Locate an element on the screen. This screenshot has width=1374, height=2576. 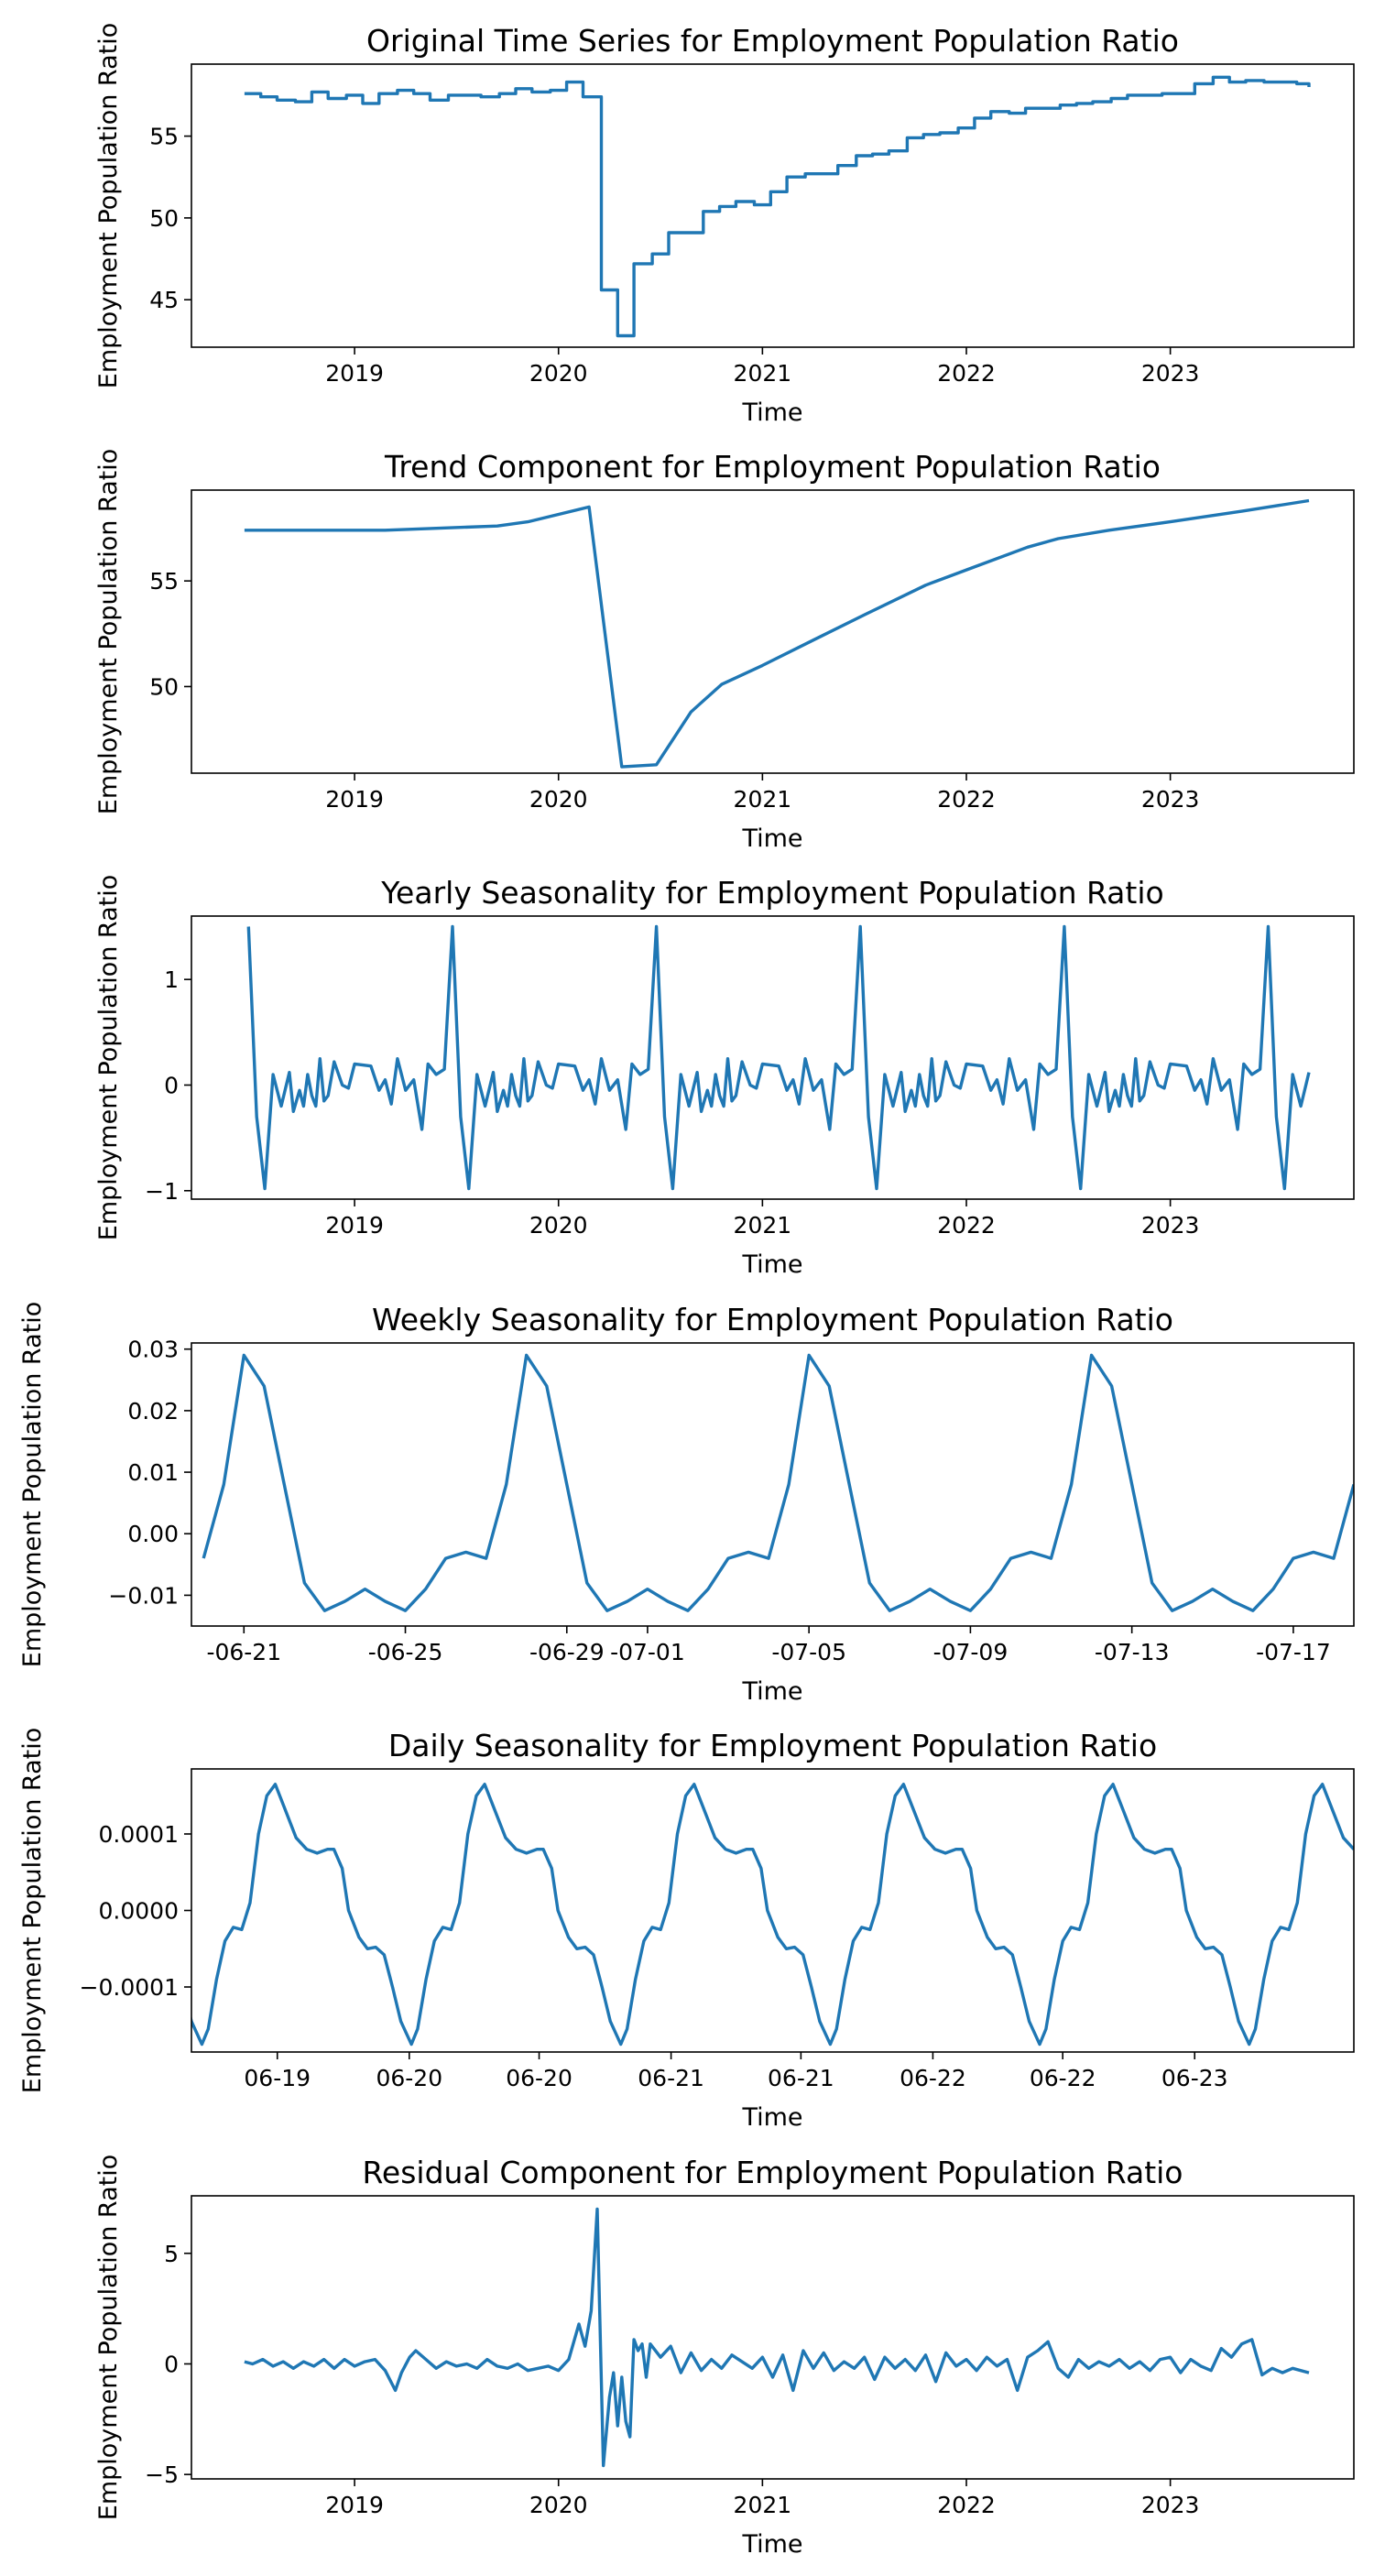
y-tick-label: 1 is located at coordinates (172, 980).